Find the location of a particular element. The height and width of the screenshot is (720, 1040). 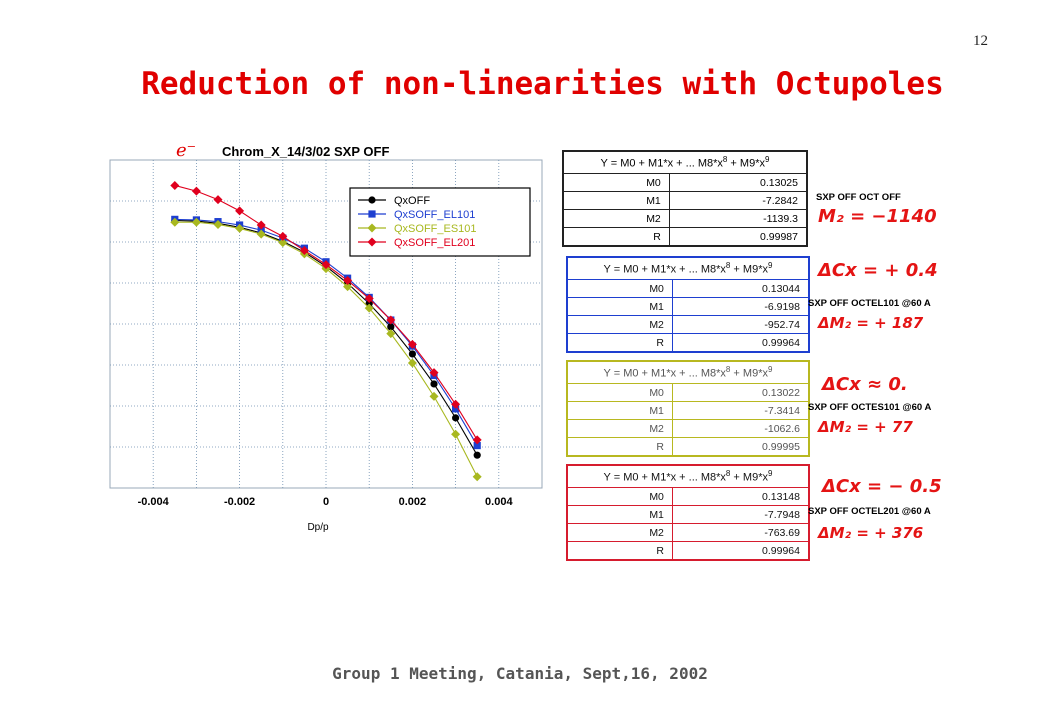

param-value: 0.99995 is located at coordinates (740, 447).